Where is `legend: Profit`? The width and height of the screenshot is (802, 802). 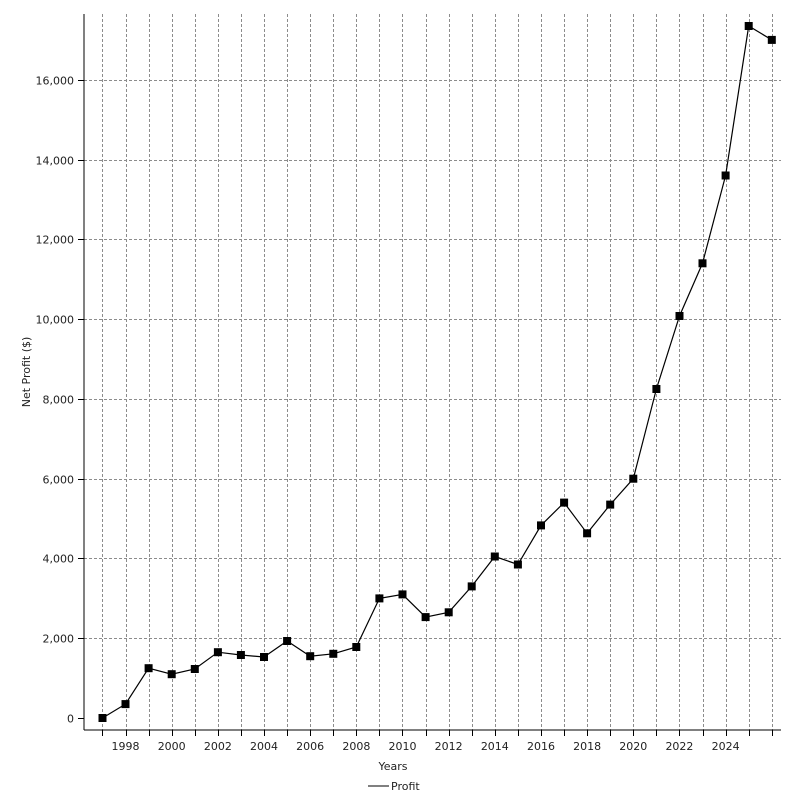
legend: Profit is located at coordinates (394, 786).